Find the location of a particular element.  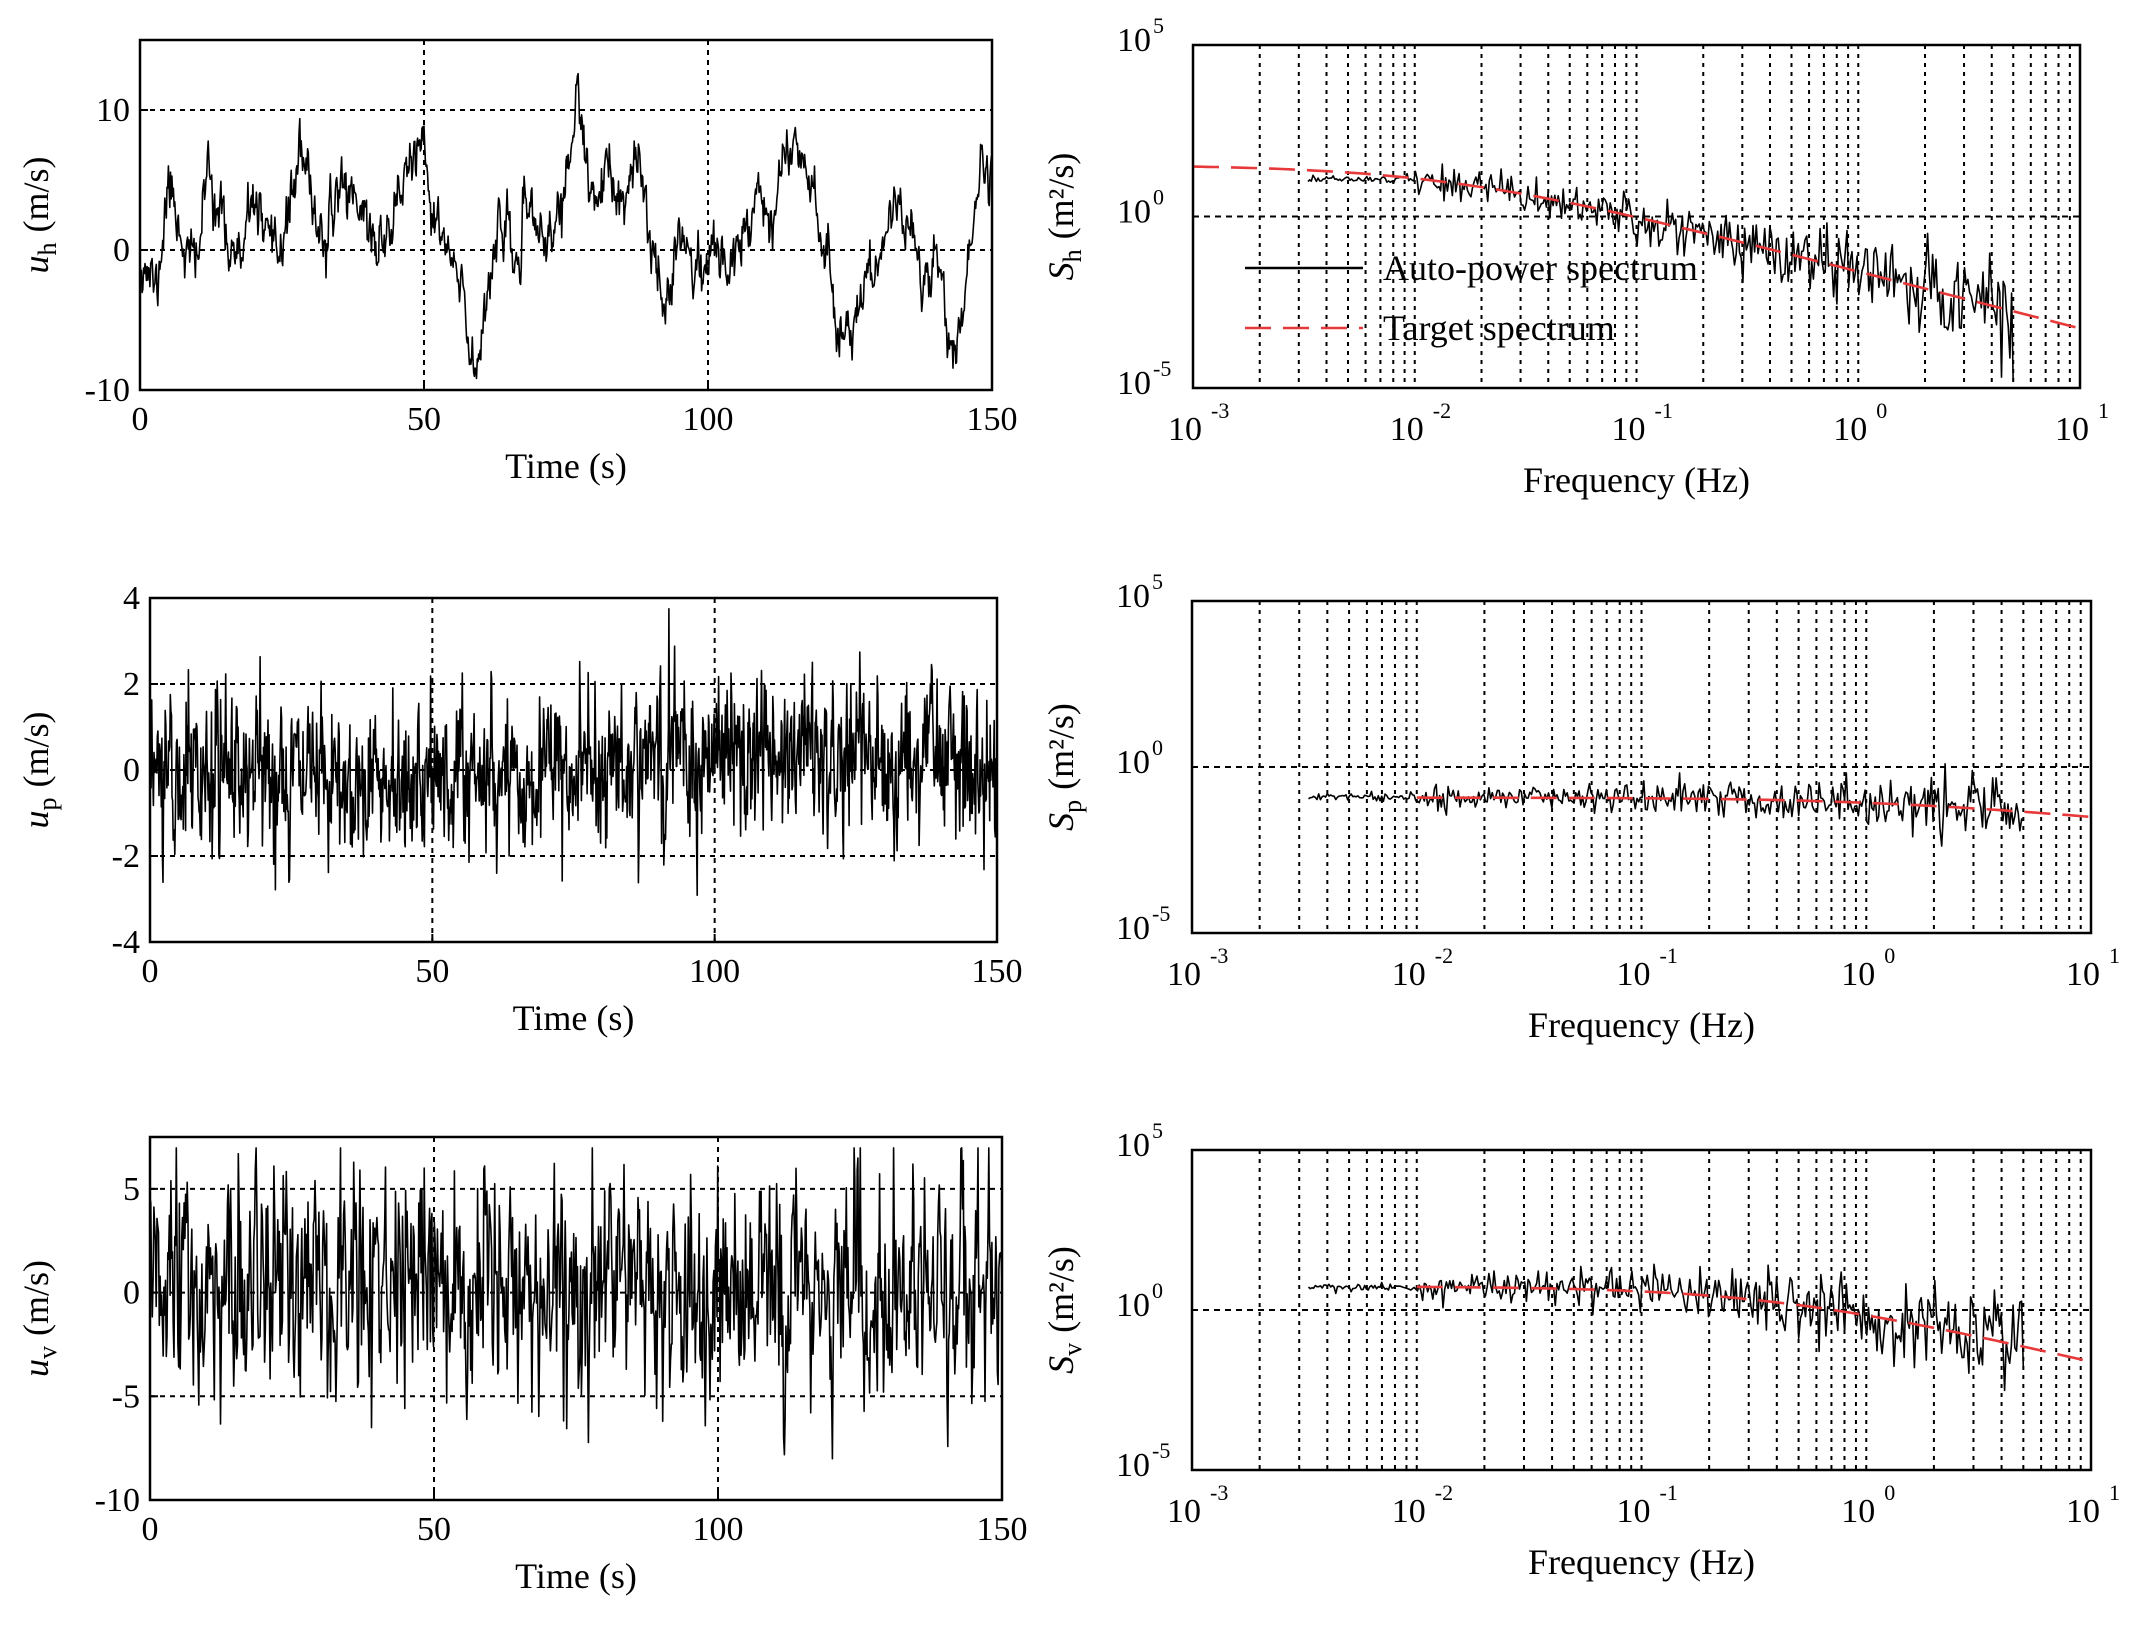

y-axis-label: Sv (m²/s) is located at coordinates (1064, 1310).